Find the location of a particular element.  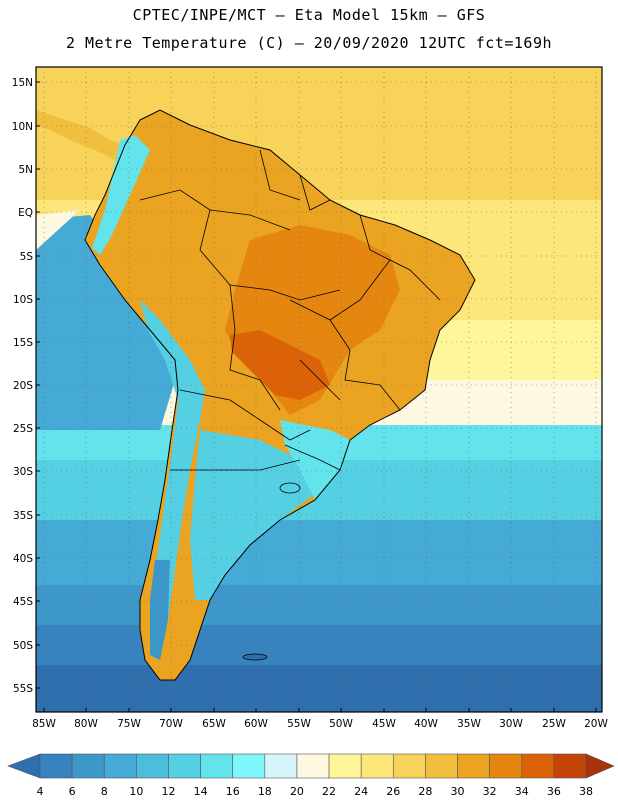

lon-label: 25W is located at coordinates (554, 724).